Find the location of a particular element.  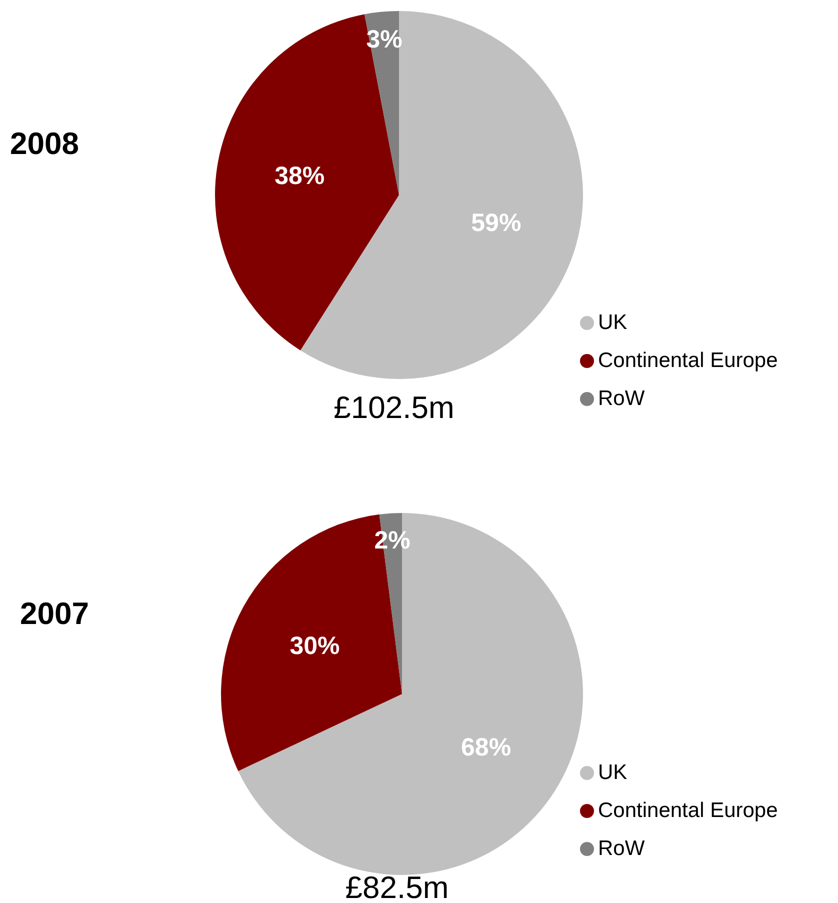

data-label: 68% is located at coordinates (486, 747).